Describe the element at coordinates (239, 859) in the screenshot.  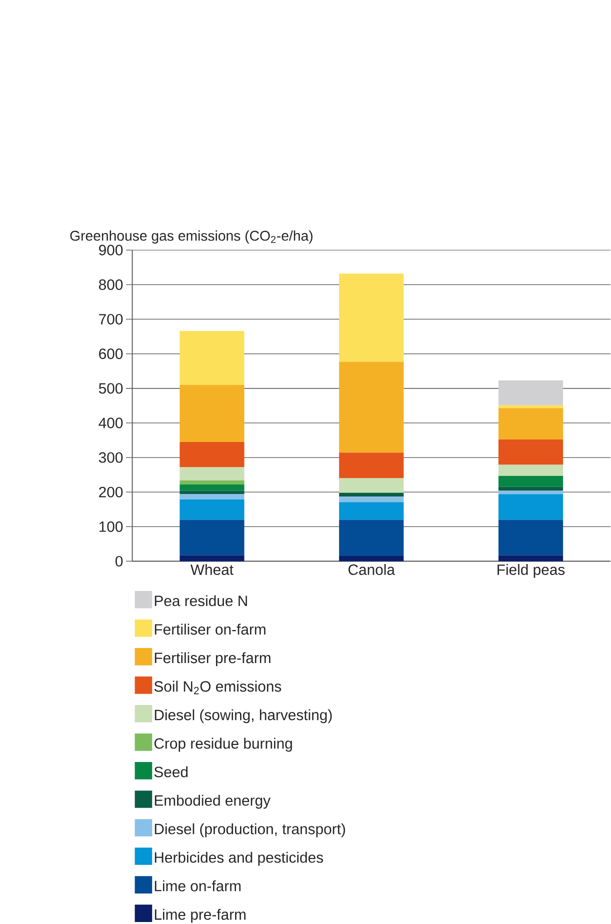
I see `legend-label: Herbicides and pesticides` at that location.